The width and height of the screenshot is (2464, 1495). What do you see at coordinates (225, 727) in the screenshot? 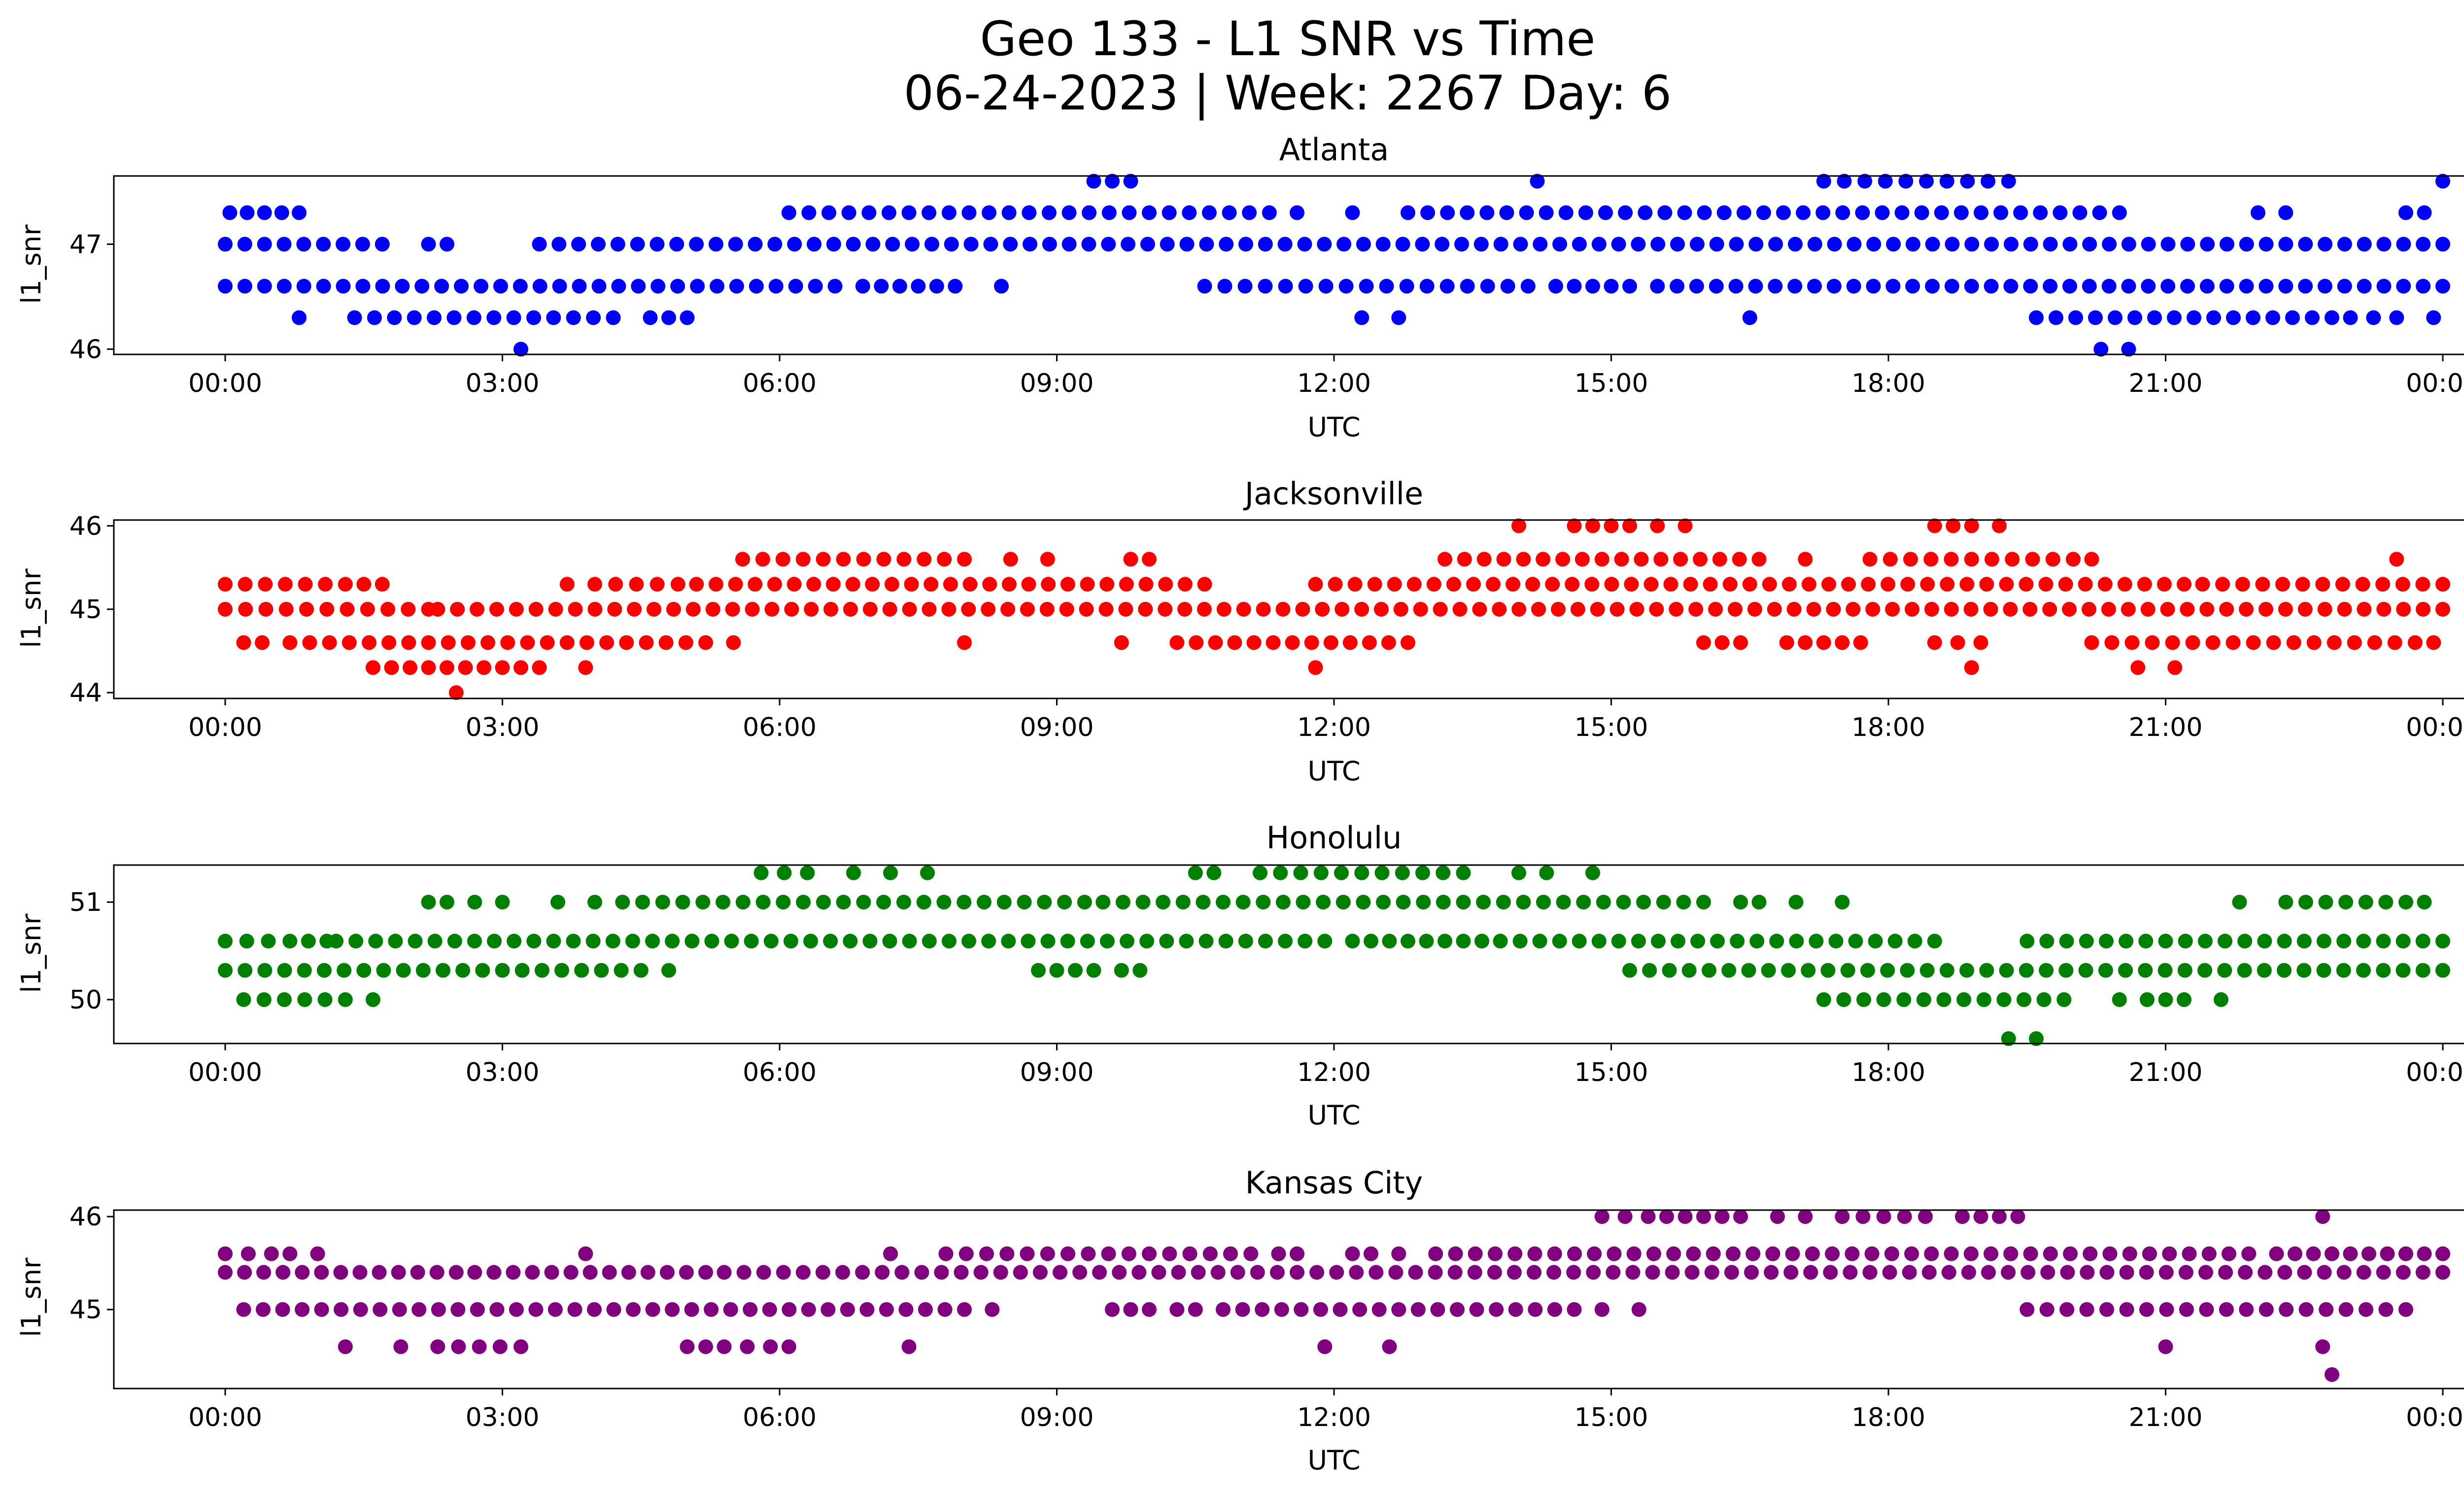
I see `x-tick-label: 00:00` at bounding box center [225, 727].